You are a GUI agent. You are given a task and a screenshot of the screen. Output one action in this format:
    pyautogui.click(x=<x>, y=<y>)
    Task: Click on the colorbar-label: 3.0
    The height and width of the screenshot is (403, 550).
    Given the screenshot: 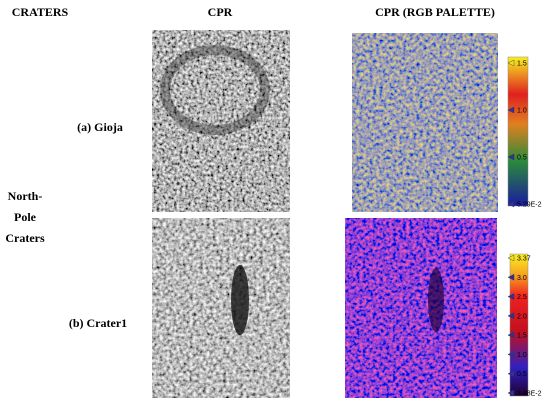 What is the action you would take?
    pyautogui.click(x=522, y=278)
    